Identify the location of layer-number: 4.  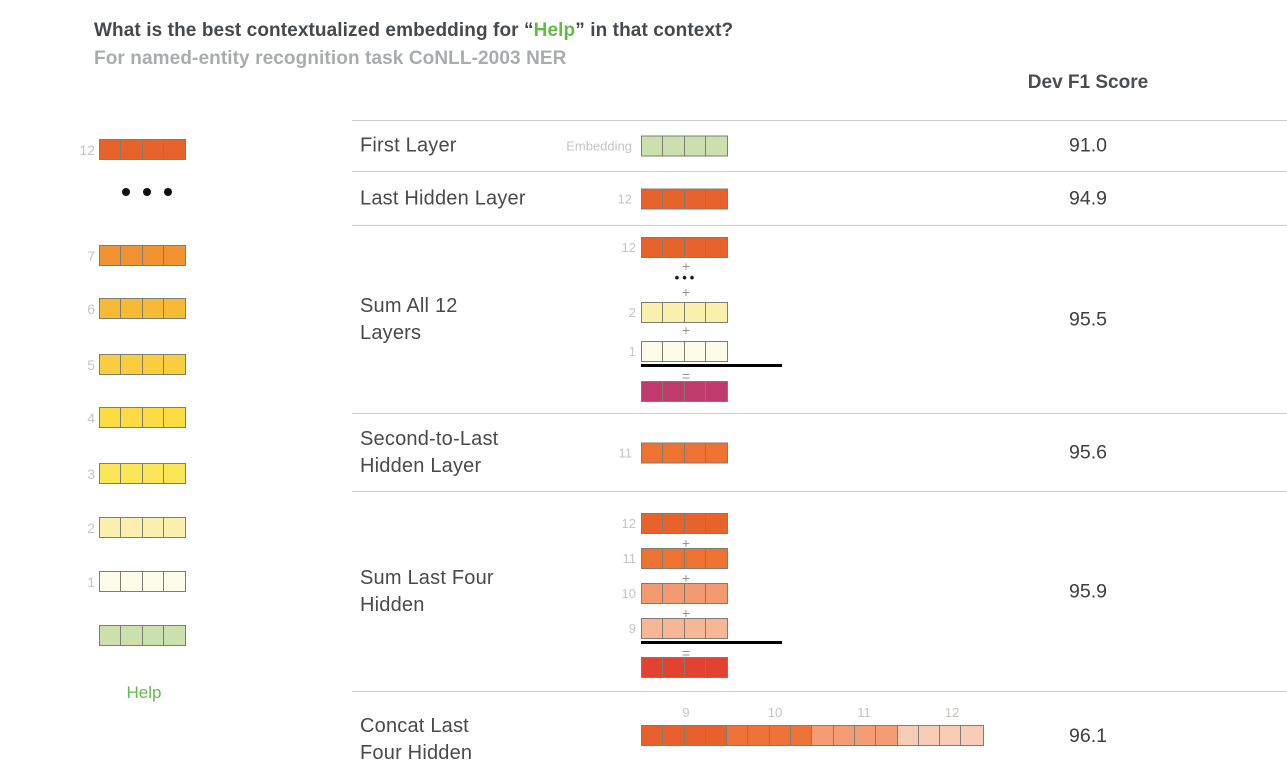
(91, 417).